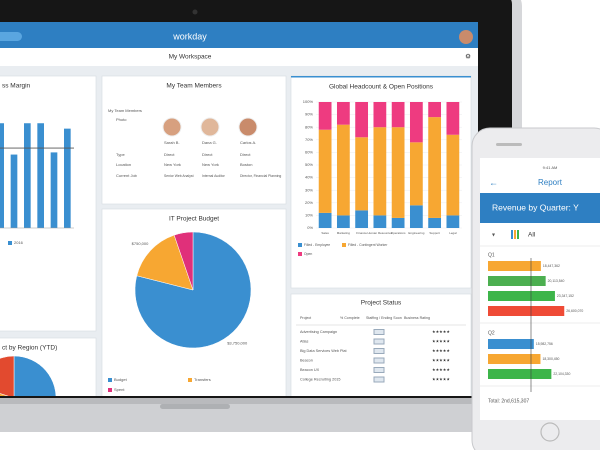  What do you see at coordinates (574, 311) in the screenshot?
I see `data-label: 26,600,070` at bounding box center [574, 311].